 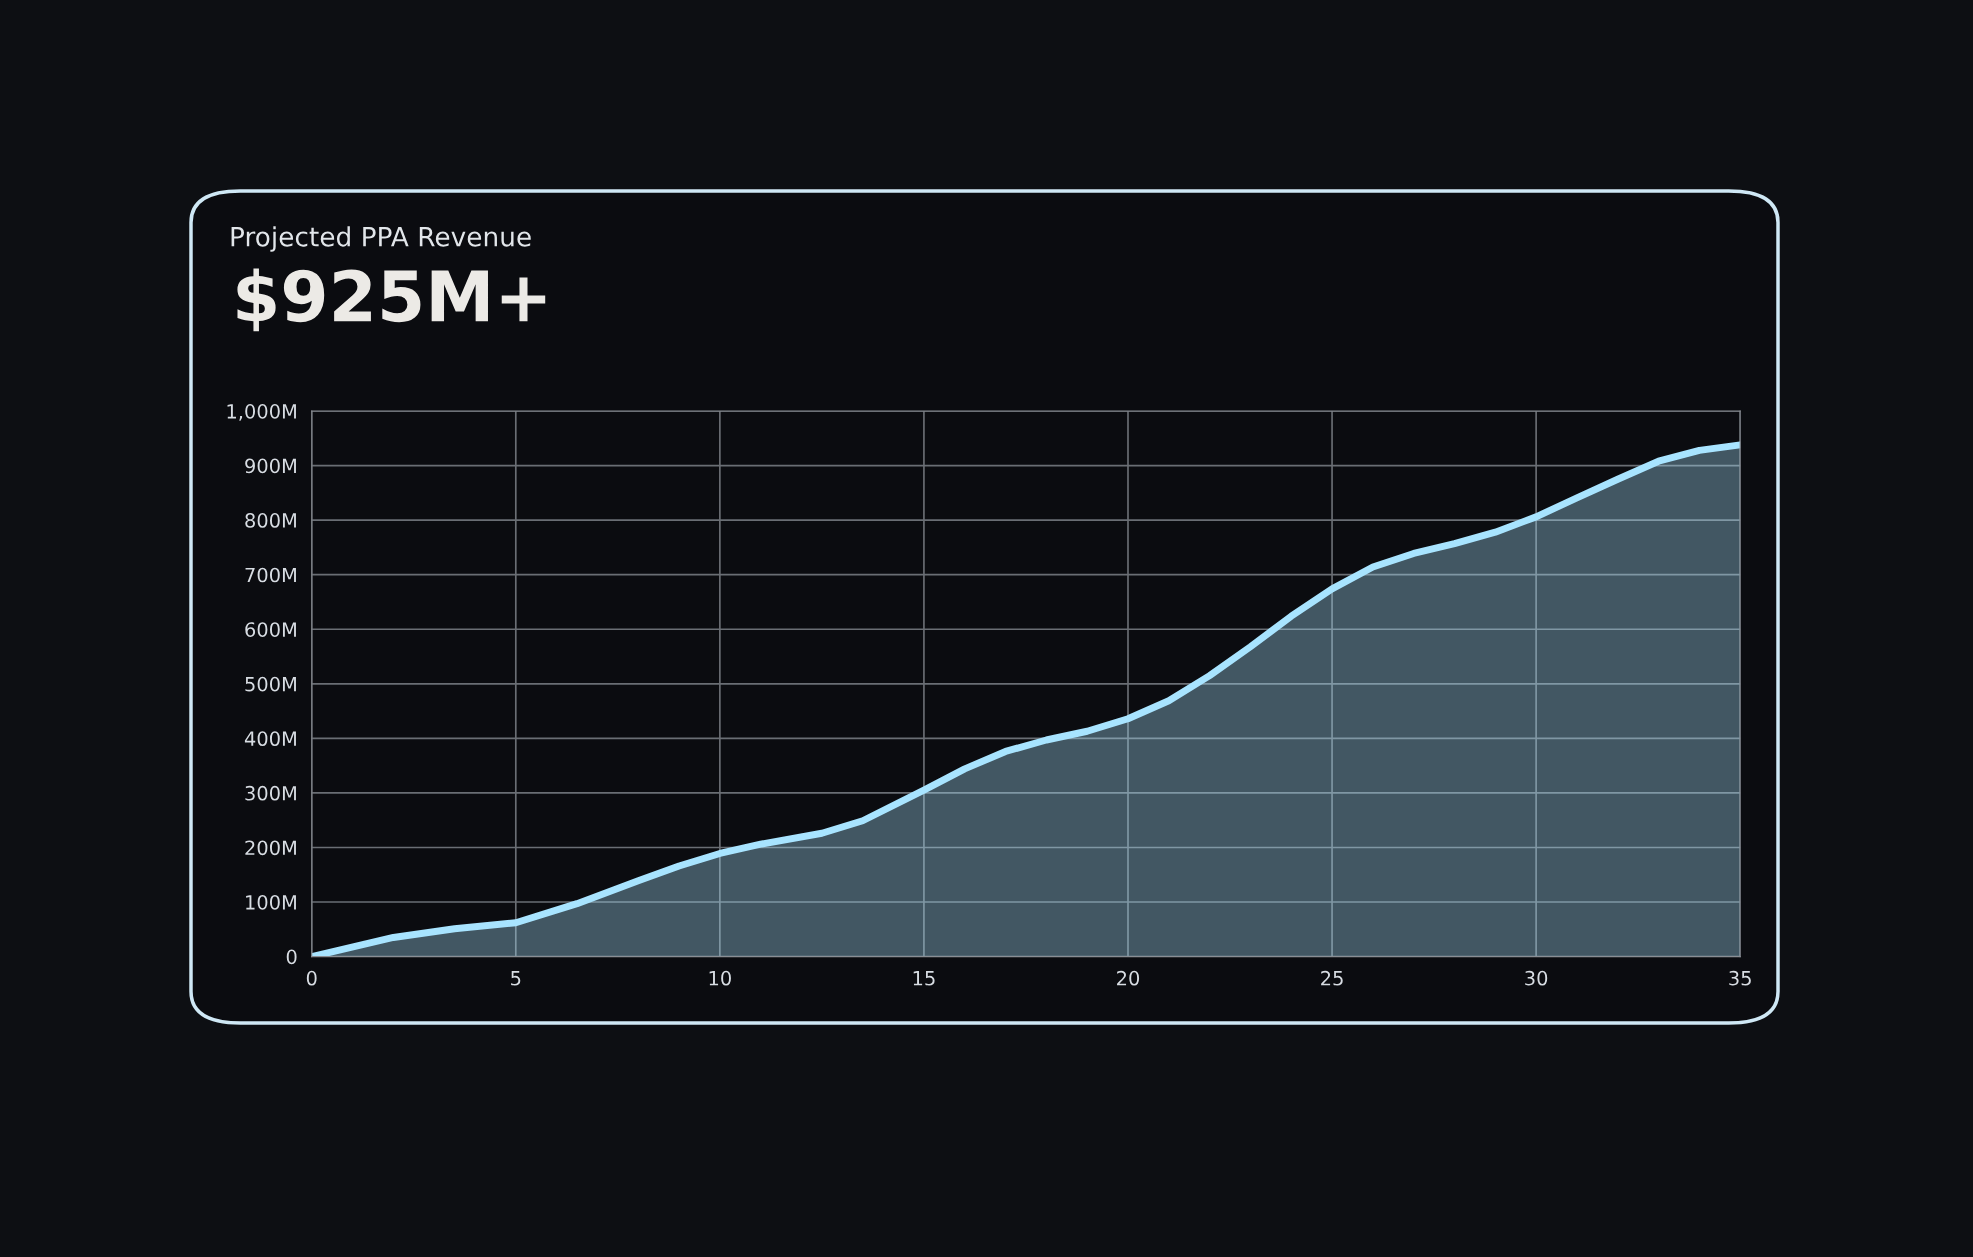 What do you see at coordinates (924, 978) in the screenshot?
I see `x-tick-label: 15` at bounding box center [924, 978].